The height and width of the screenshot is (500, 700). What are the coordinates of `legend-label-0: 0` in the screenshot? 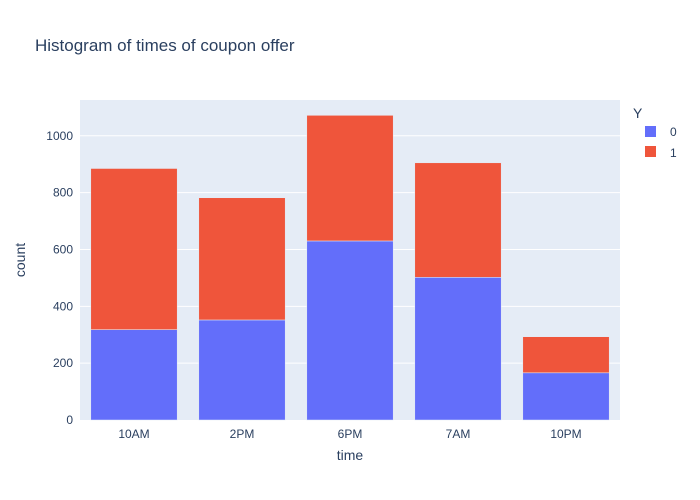 It's located at (673, 132).